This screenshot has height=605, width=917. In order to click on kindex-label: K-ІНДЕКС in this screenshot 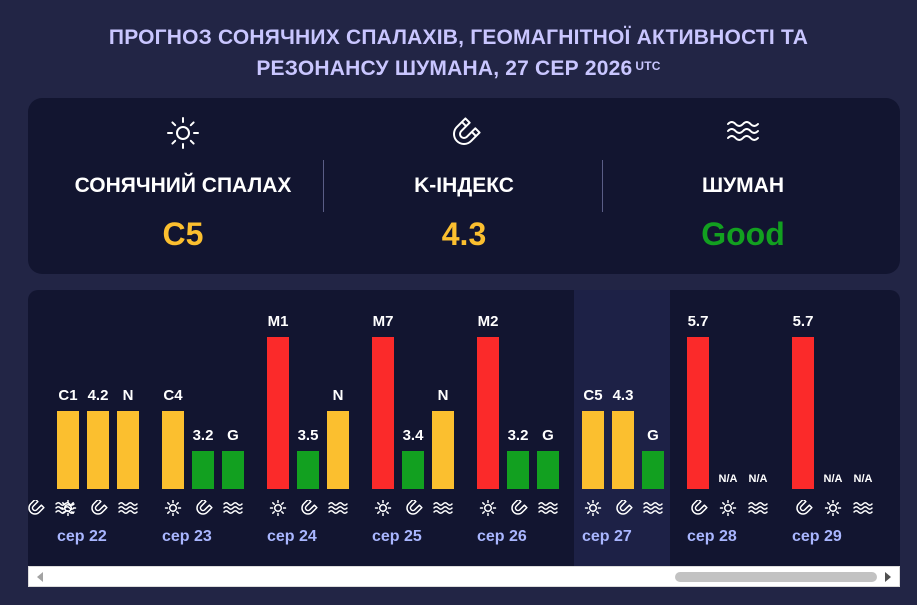, I will do `click(464, 185)`.